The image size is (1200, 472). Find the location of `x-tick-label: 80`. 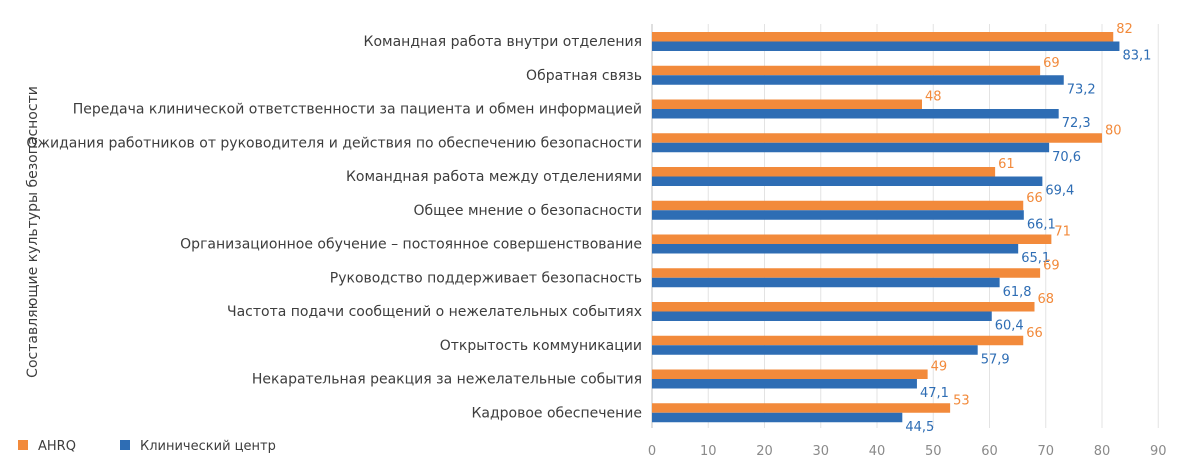

x-tick-label: 80 is located at coordinates (1102, 451).